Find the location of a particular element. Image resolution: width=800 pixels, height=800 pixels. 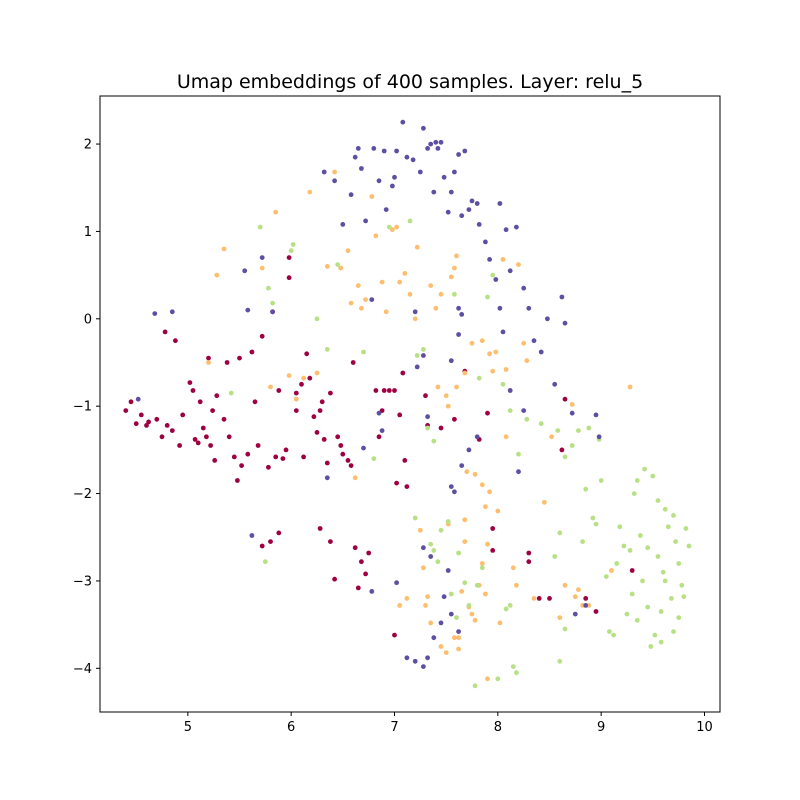

x-axis: 5 6 7 8 9 10 is located at coordinates (448, 723).